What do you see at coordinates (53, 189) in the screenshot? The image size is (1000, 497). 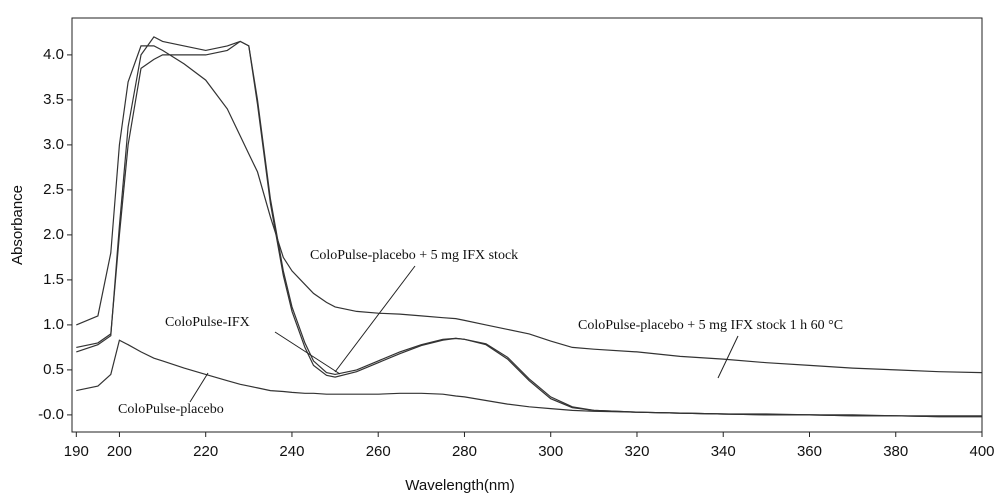 I see `y-tick-label: 2.5` at bounding box center [53, 189].